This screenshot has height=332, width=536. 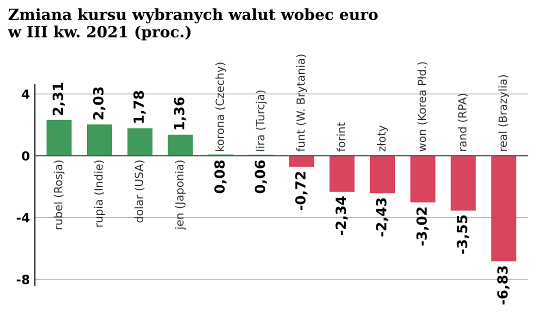 What do you see at coordinates (422, 226) in the screenshot?
I see `data-label: -3,02` at bounding box center [422, 226].